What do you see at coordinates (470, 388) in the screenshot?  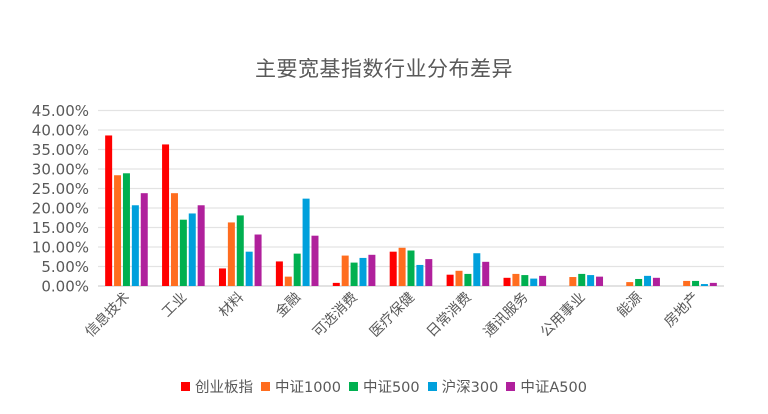 I see `legend-label: 沪深300` at bounding box center [470, 388].